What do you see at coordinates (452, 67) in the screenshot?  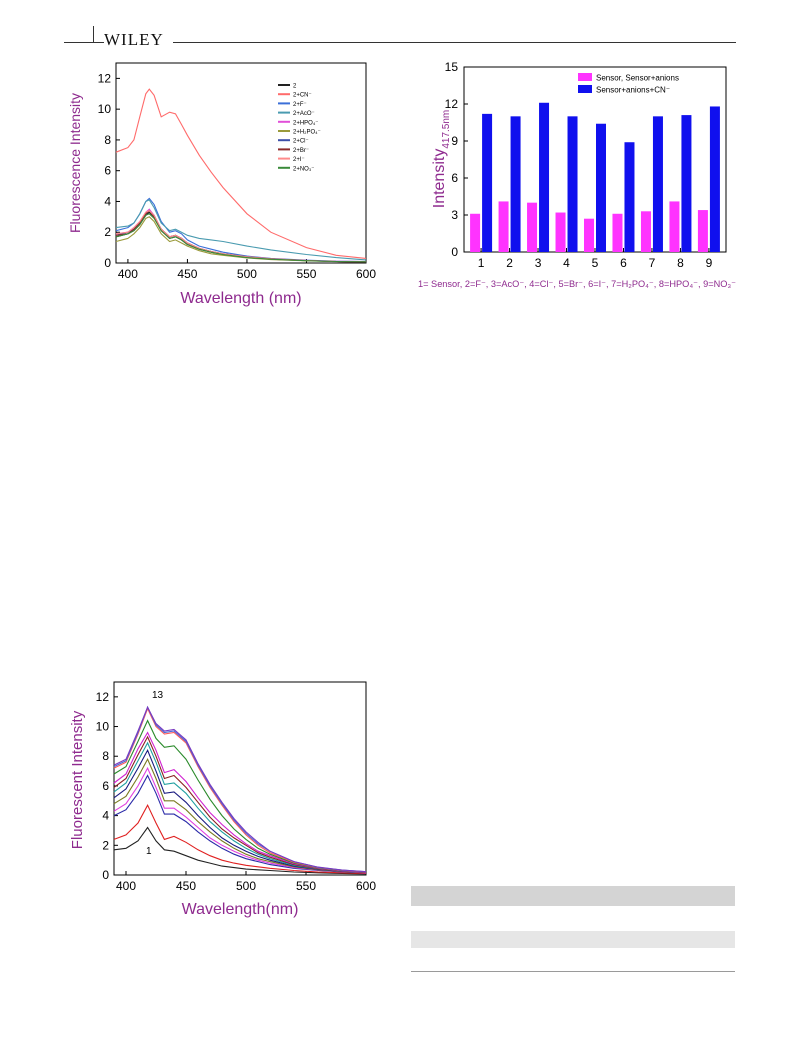 I see `y-tick-label: 15` at bounding box center [452, 67].